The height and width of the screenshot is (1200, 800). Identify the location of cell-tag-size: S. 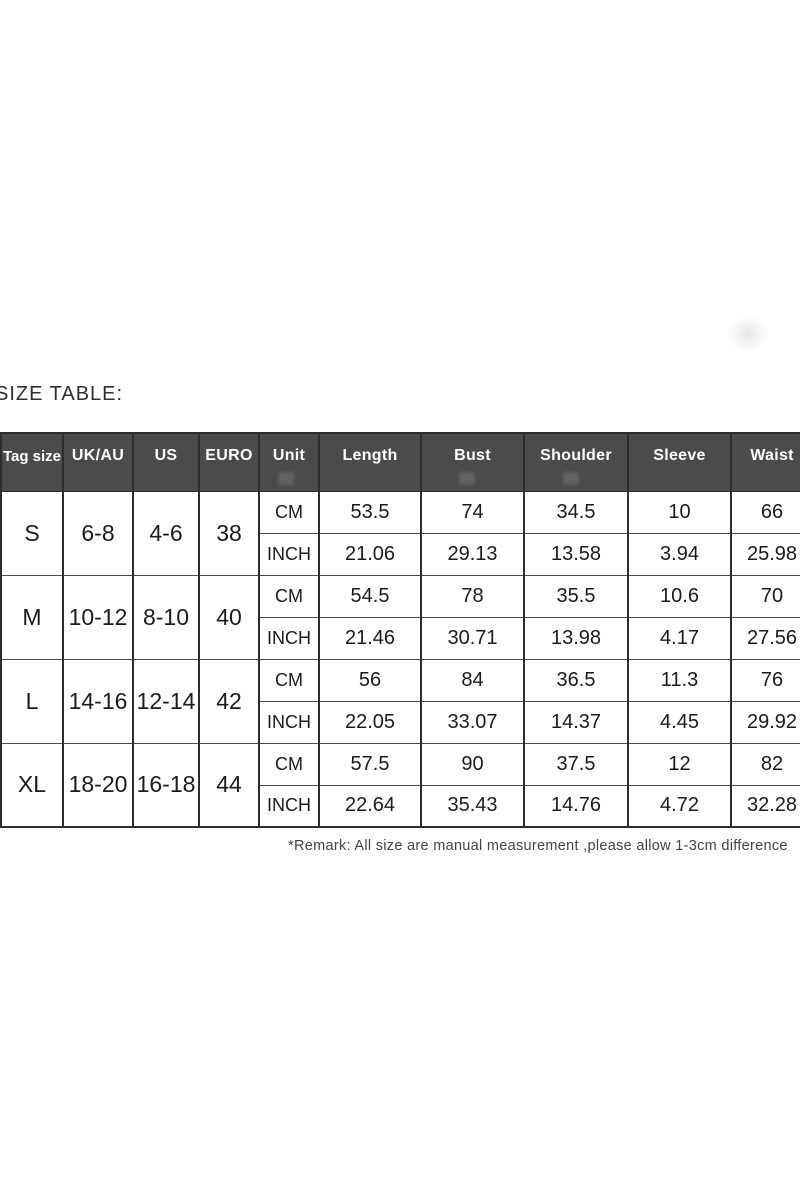
(32, 533).